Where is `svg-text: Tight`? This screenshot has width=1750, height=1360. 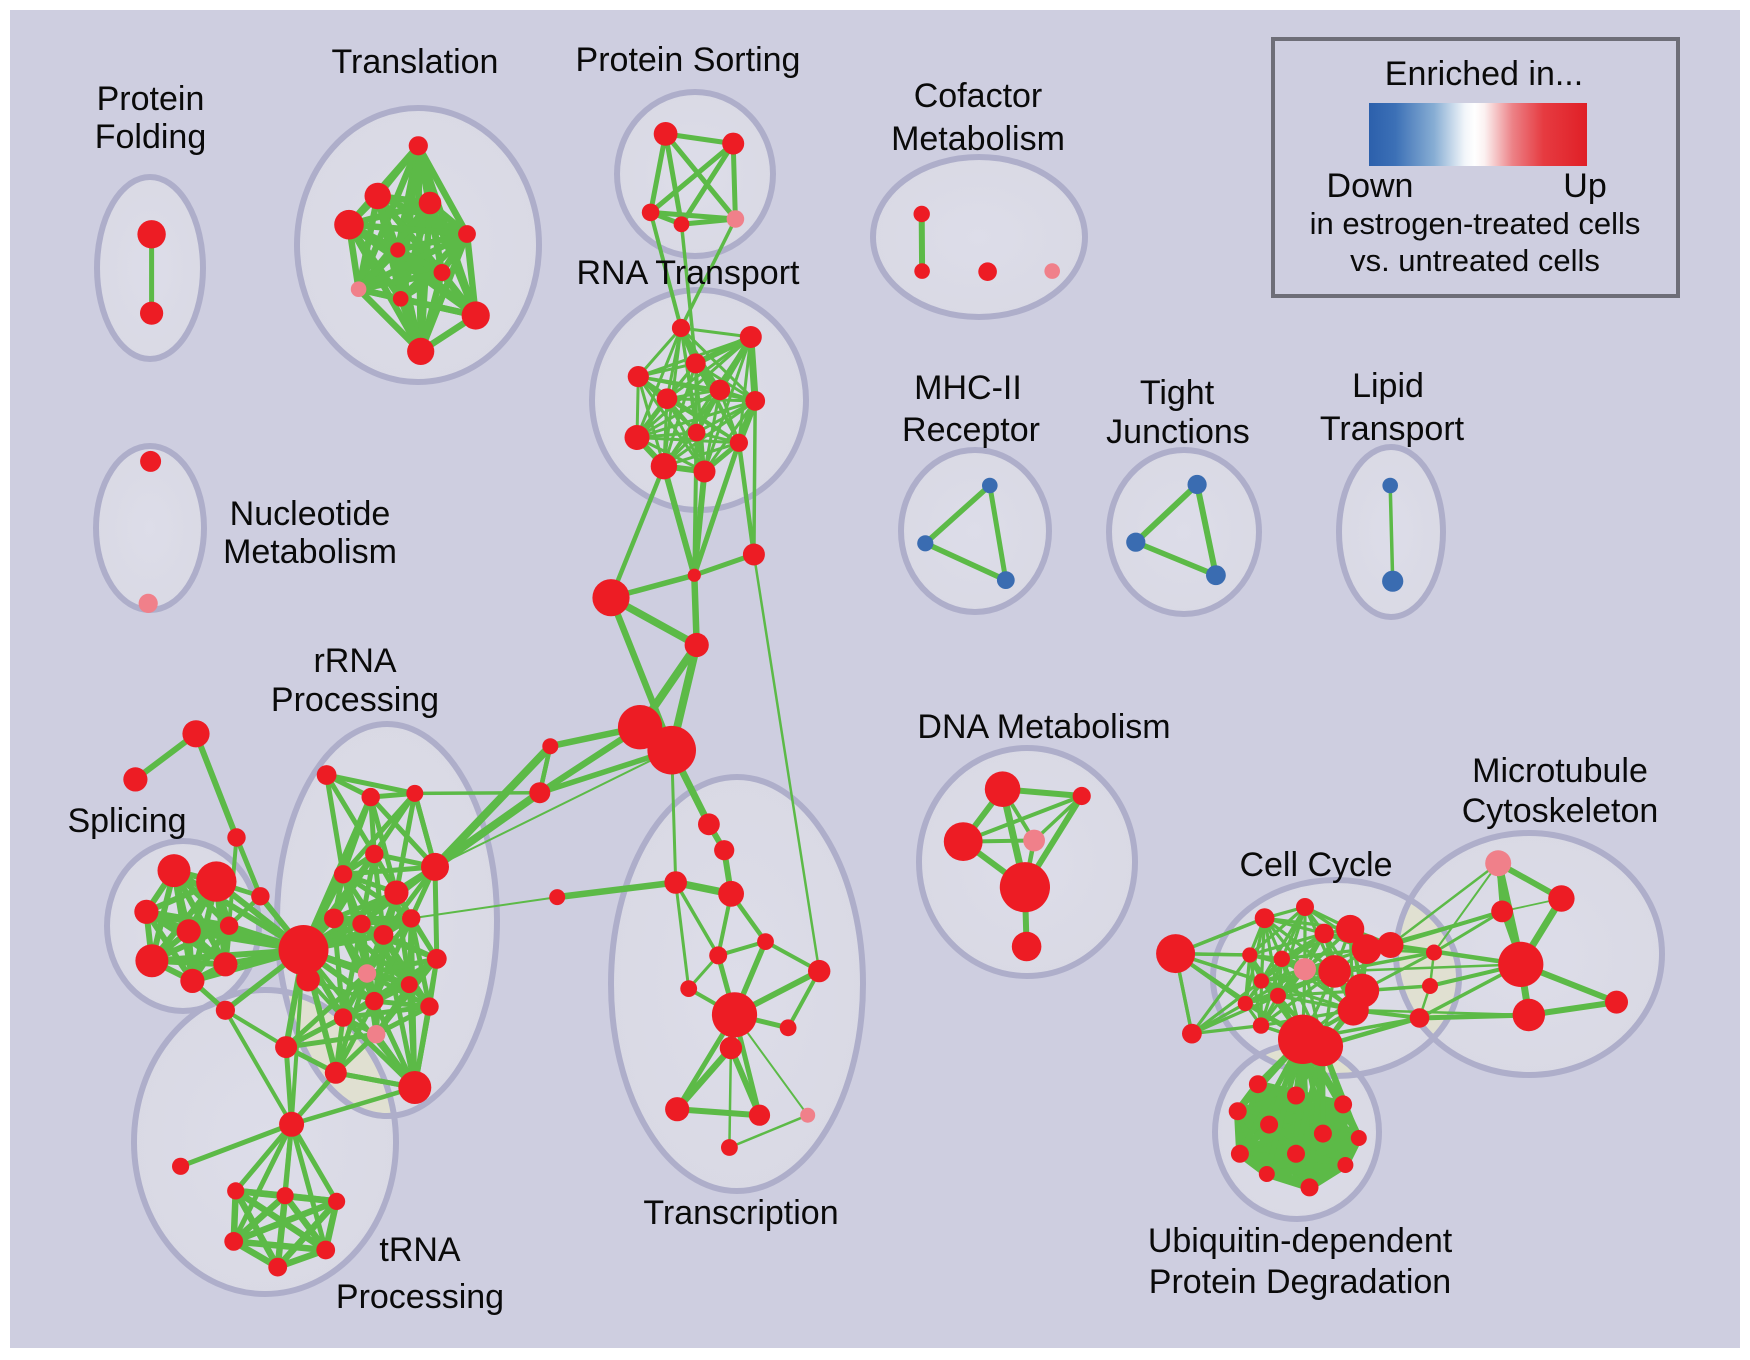 svg-text: Tight is located at coordinates (1177, 393).